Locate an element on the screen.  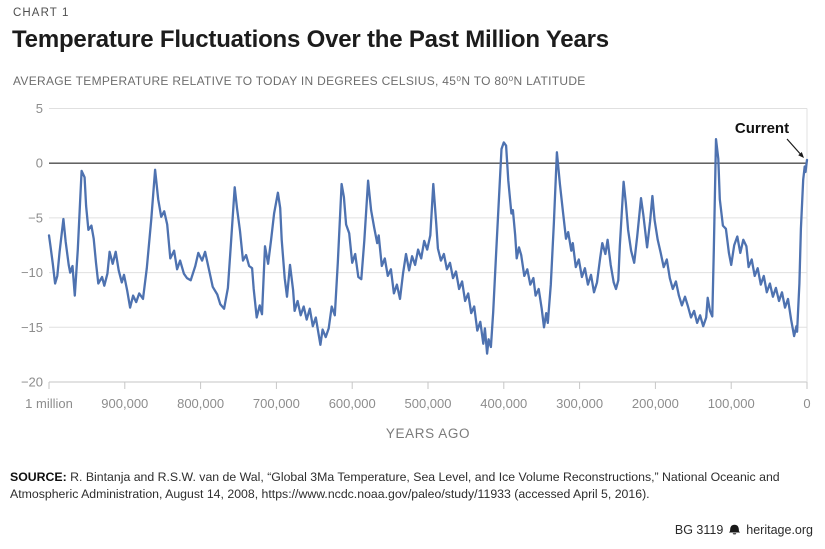
source-label: SOURCE: is located at coordinates (38, 477).